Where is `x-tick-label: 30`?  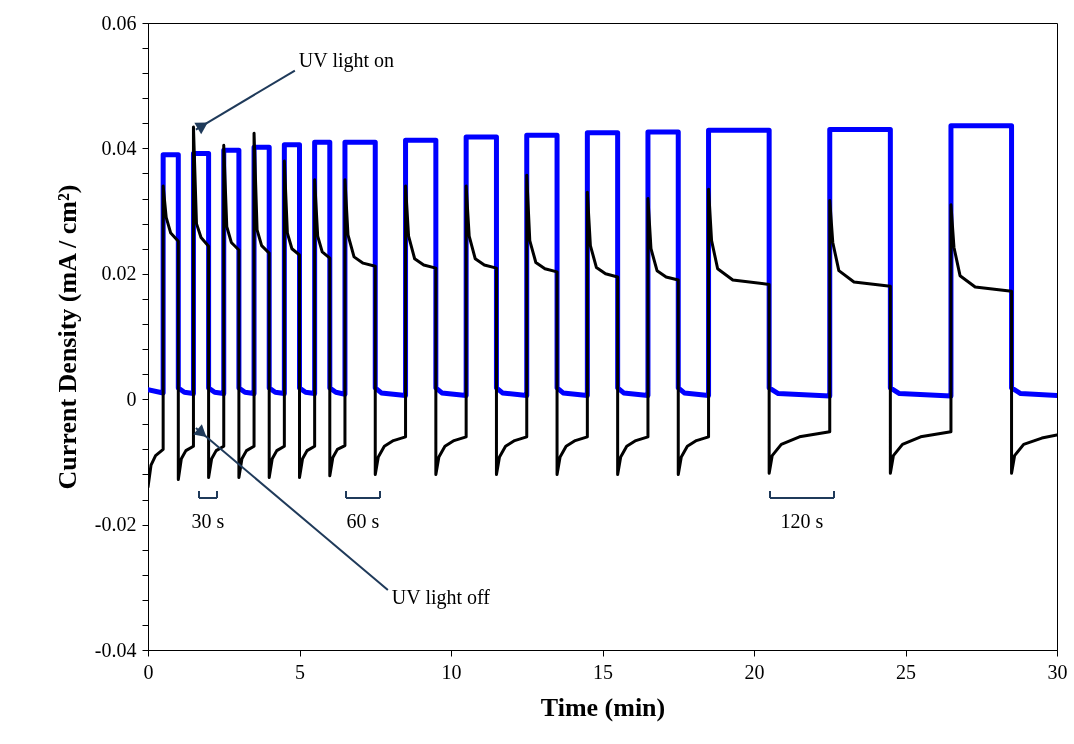
x-tick-label: 30 is located at coordinates (1057, 671).